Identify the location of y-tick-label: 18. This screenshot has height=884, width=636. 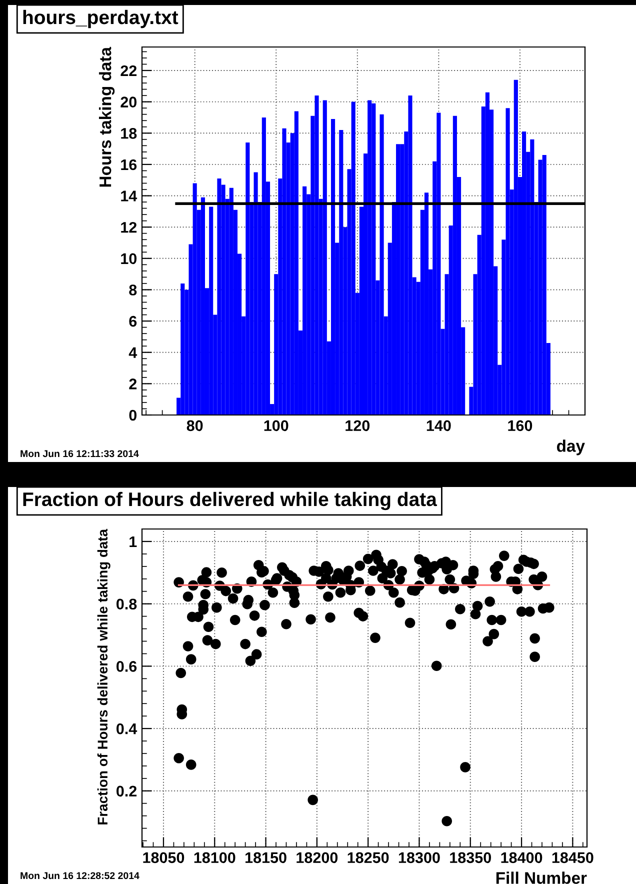
(129, 133).